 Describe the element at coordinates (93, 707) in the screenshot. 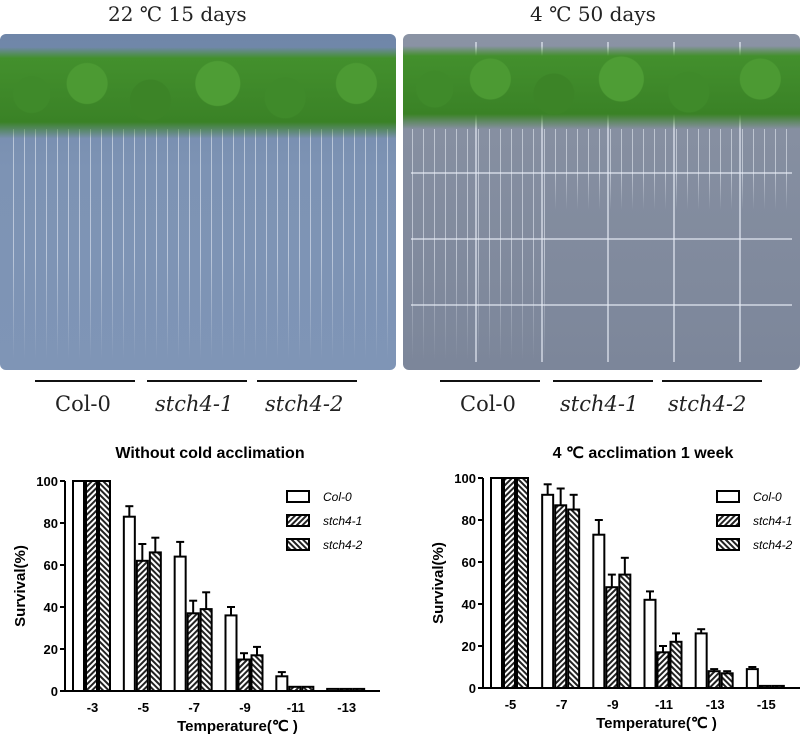

I see `x-tick-label: -3` at that location.